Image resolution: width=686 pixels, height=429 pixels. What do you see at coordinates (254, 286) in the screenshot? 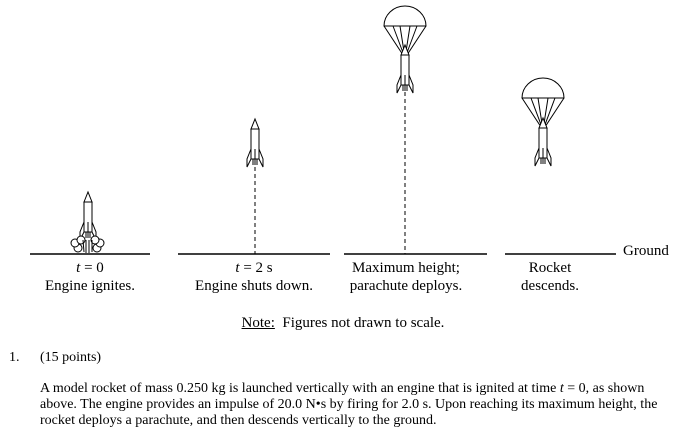
I see `caption-description: Engine shuts down.` at bounding box center [254, 286].